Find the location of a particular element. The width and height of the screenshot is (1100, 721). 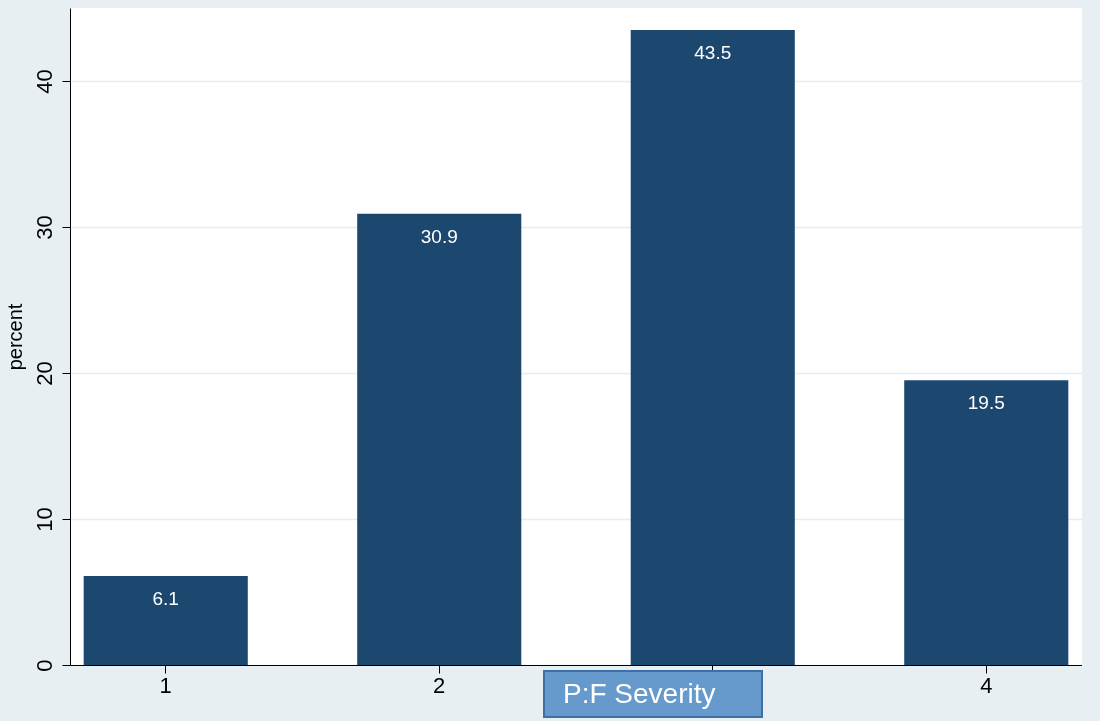

y-tick-label: 40 is located at coordinates (44, 81).